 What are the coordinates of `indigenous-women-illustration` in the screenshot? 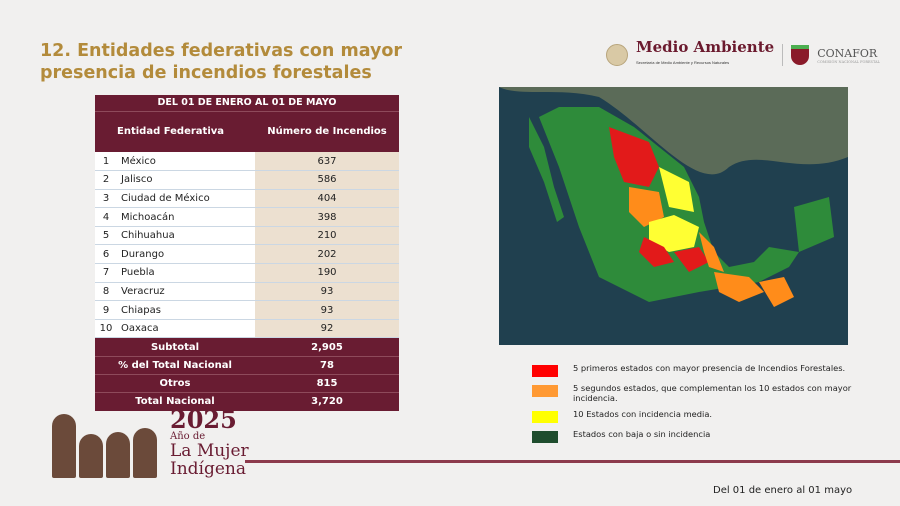 It's located at (108, 444).